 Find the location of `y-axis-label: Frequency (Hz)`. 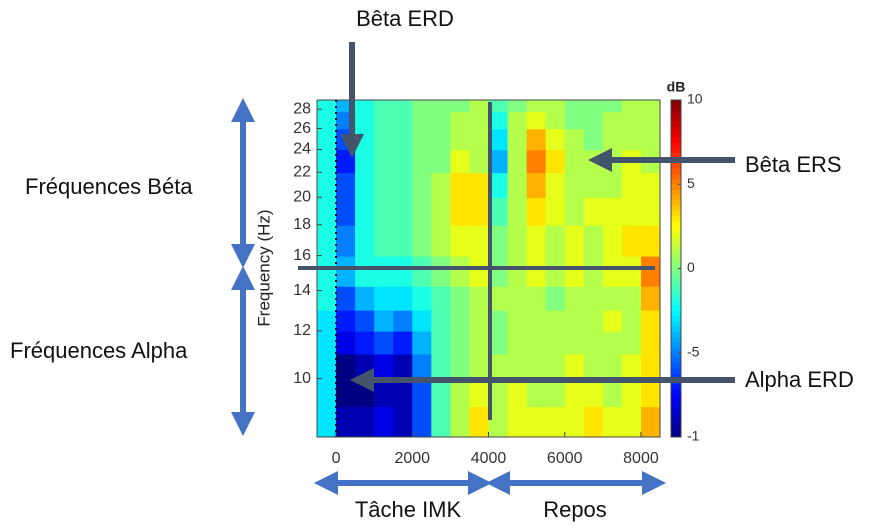

y-axis-label: Frequency (Hz) is located at coordinates (263, 267).